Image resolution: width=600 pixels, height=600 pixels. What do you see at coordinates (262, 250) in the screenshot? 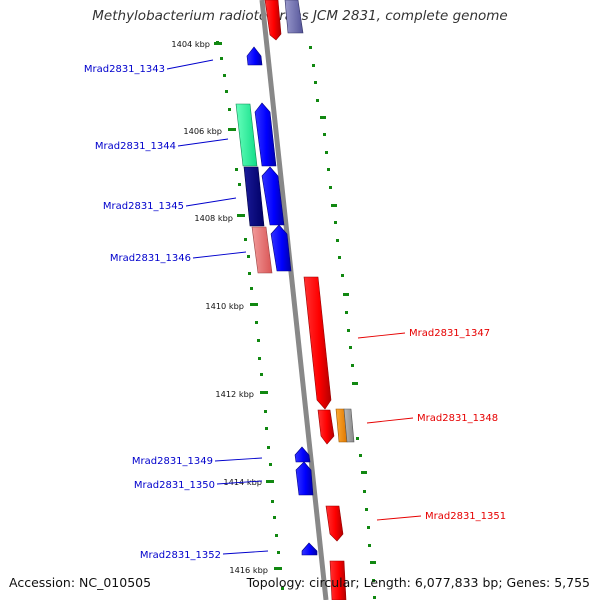
I see `gene-arrow-Mrad2831_1346-partner` at bounding box center [262, 250].